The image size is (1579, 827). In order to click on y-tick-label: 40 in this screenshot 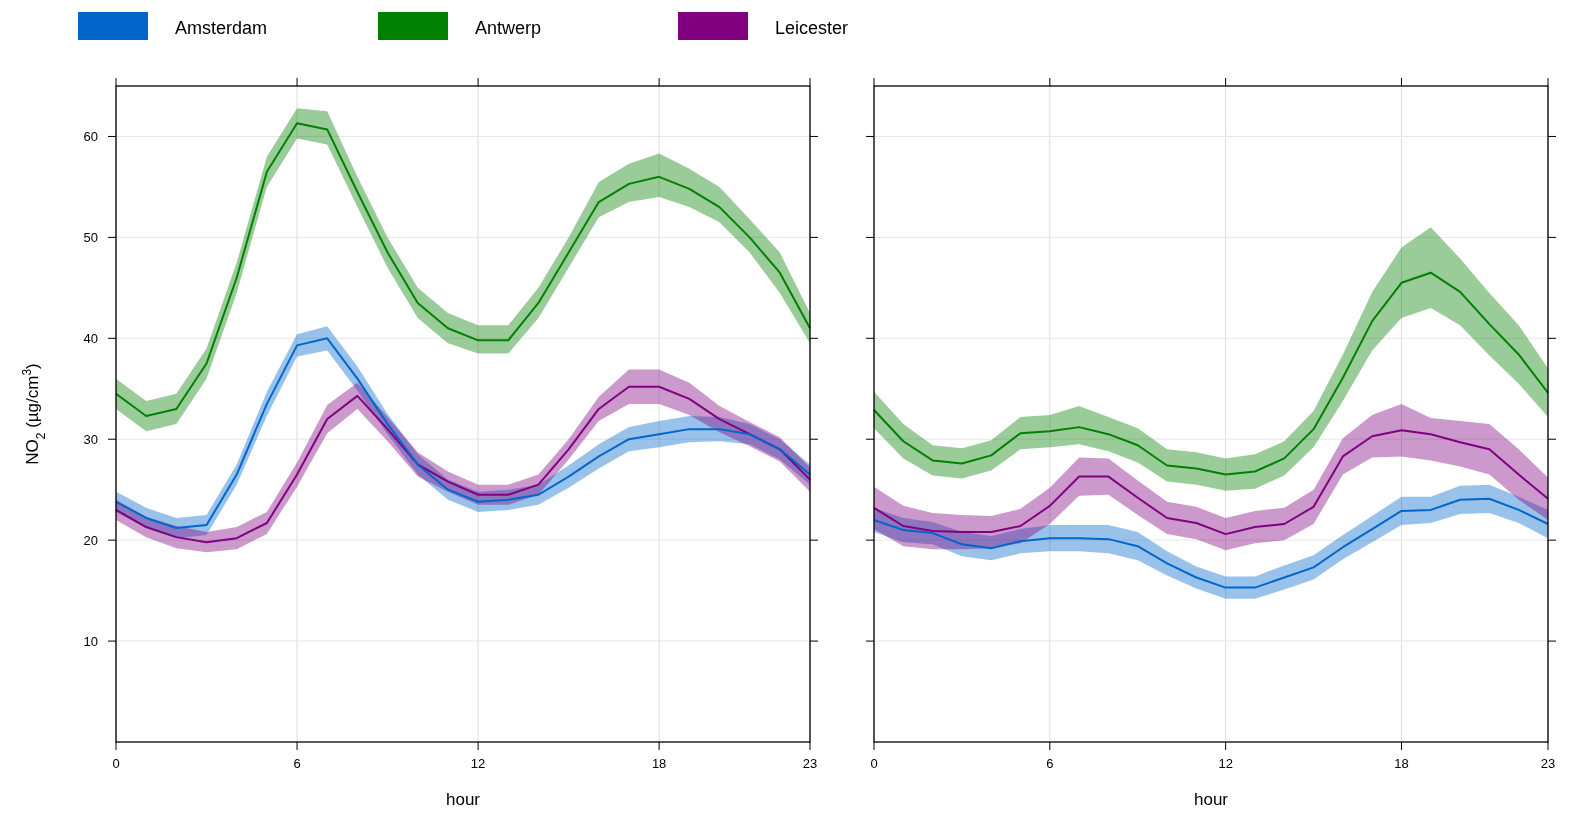, I will do `click(90, 339)`.